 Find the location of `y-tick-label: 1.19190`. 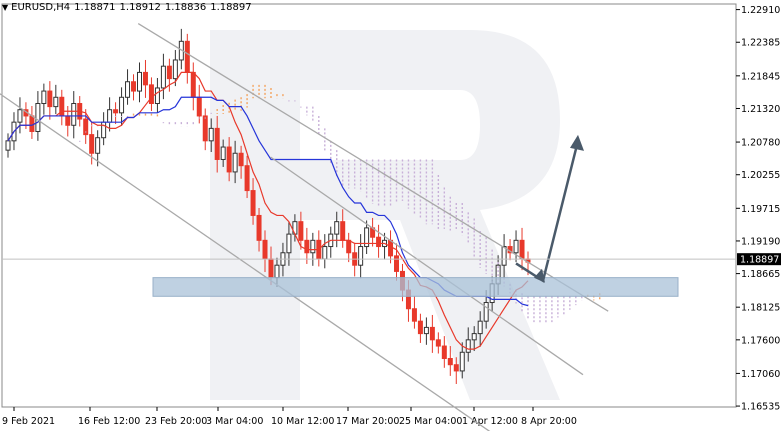

y-tick-label: 1.19190 is located at coordinates (760, 241).